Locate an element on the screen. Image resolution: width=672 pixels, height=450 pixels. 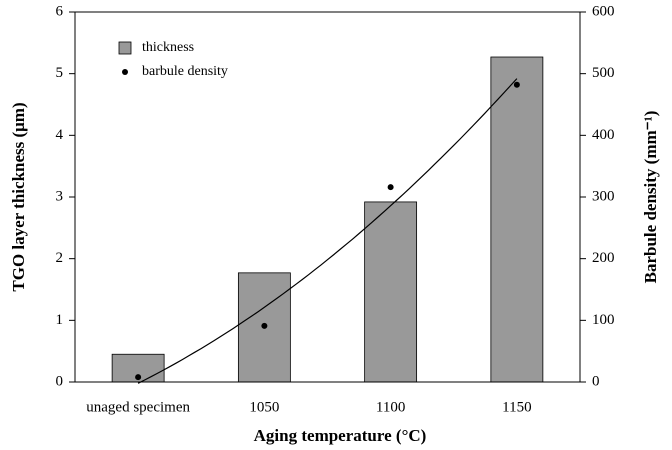
y-tick-label: 0 is located at coordinates (60, 381).